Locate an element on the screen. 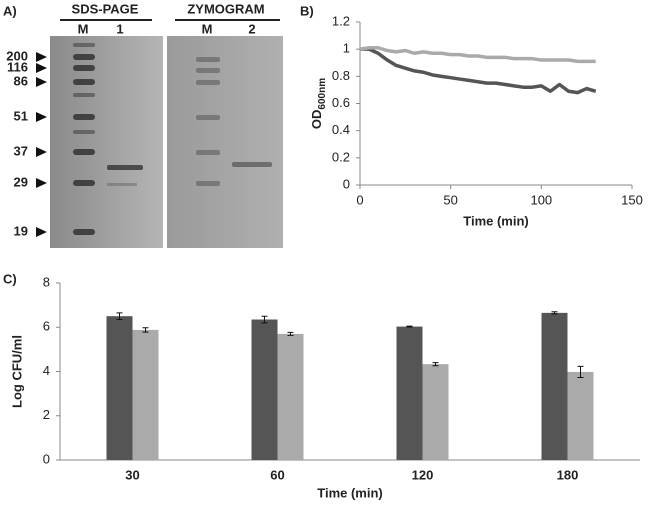 The height and width of the screenshot is (508, 650). y-tick-label: 1 is located at coordinates (346, 48).